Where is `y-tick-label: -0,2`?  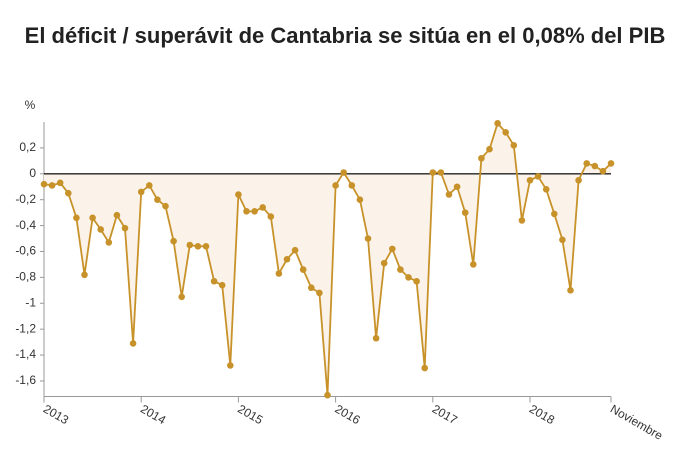
y-tick-label: -0,2 is located at coordinates (25, 199).